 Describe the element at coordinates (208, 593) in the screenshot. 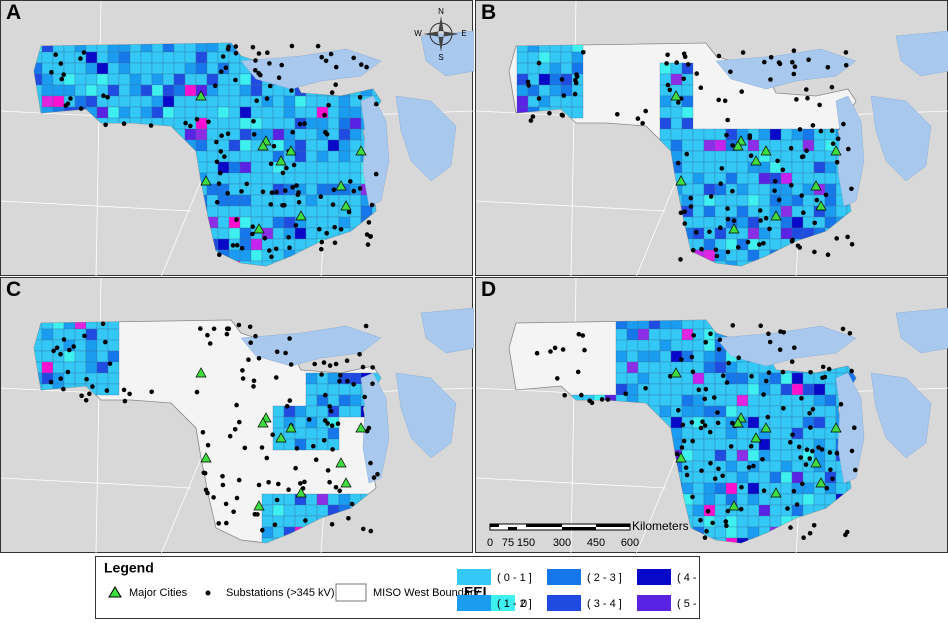

I see `substation-symbol` at that location.